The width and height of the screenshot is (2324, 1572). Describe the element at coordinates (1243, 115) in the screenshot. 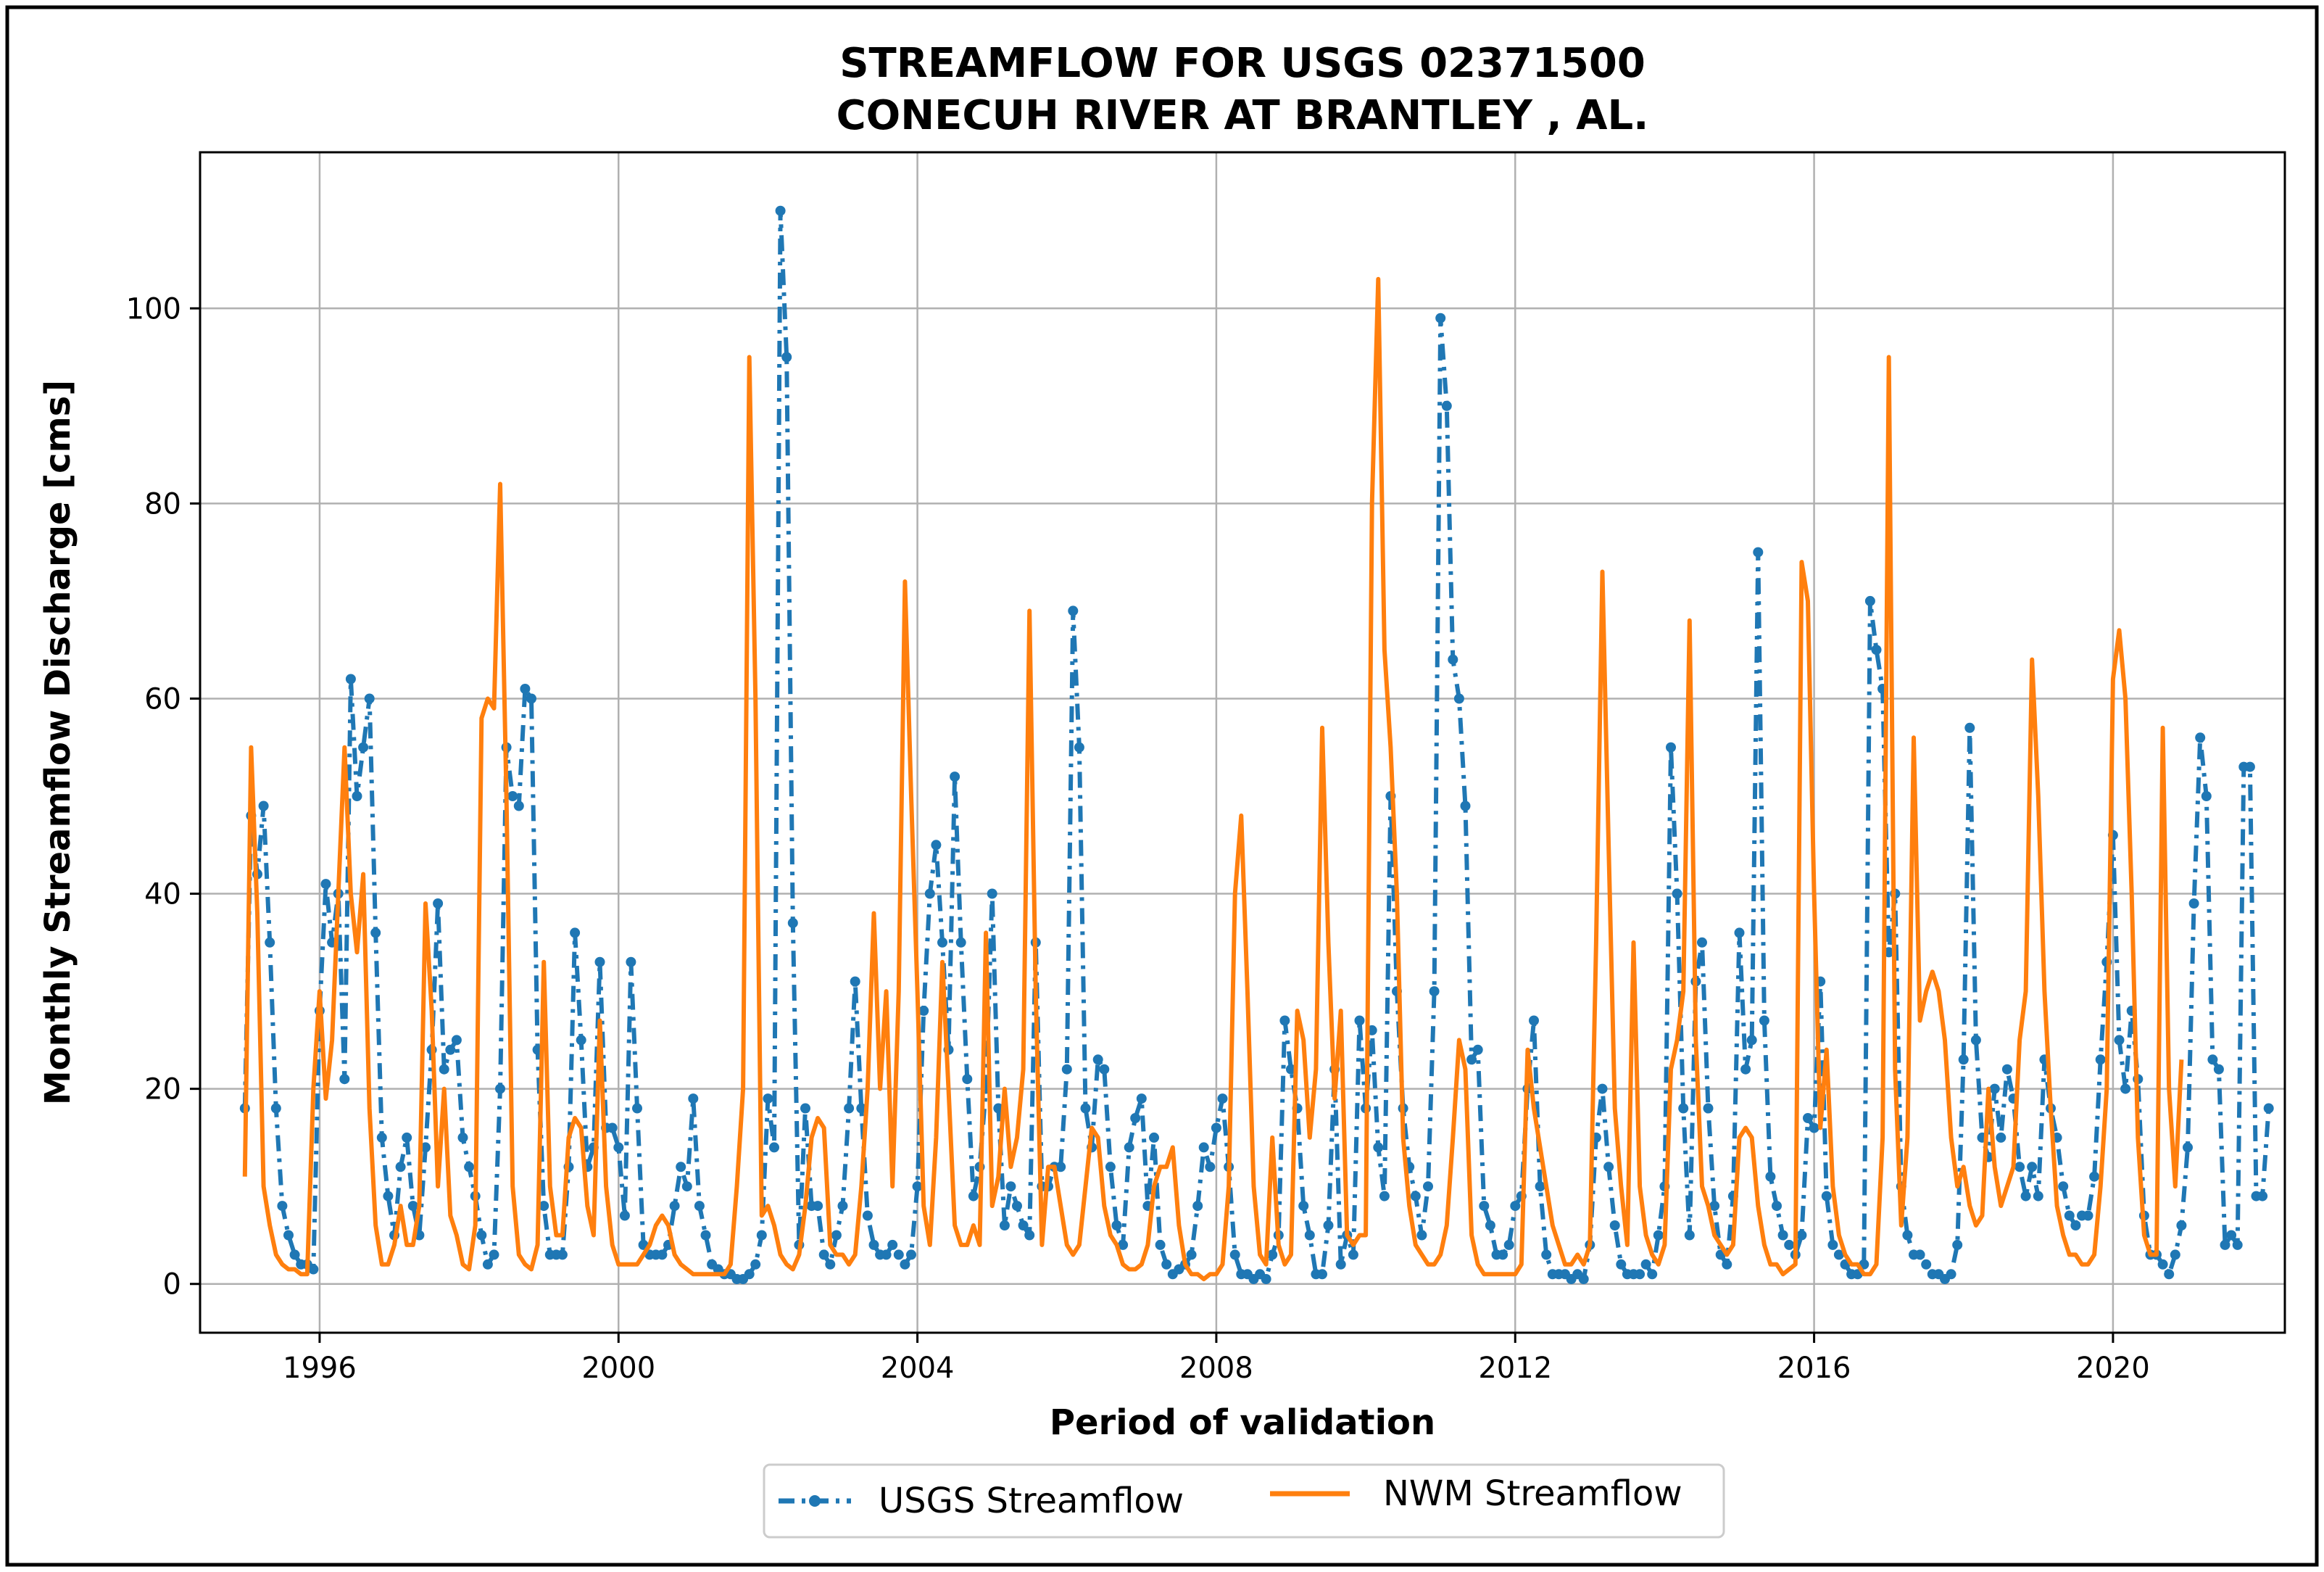

I see `chart-title-line-2: CONECUH RIVER AT BRANTLEY , AL.` at that location.